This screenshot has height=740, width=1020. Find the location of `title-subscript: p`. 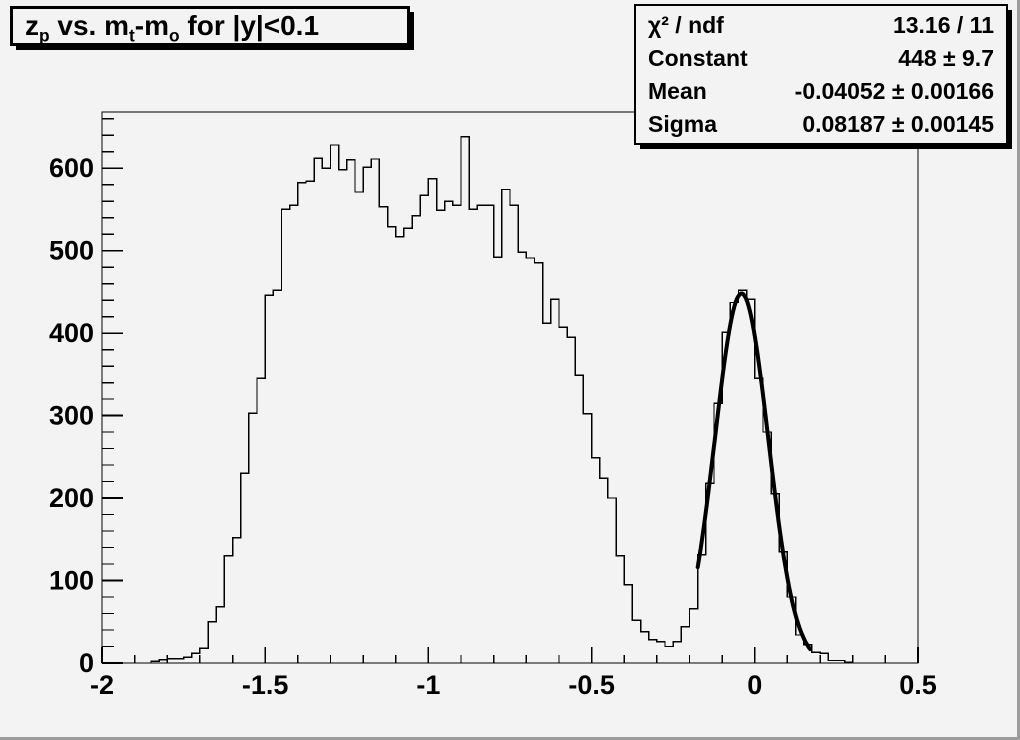

title-subscript: p is located at coordinates (44, 35).